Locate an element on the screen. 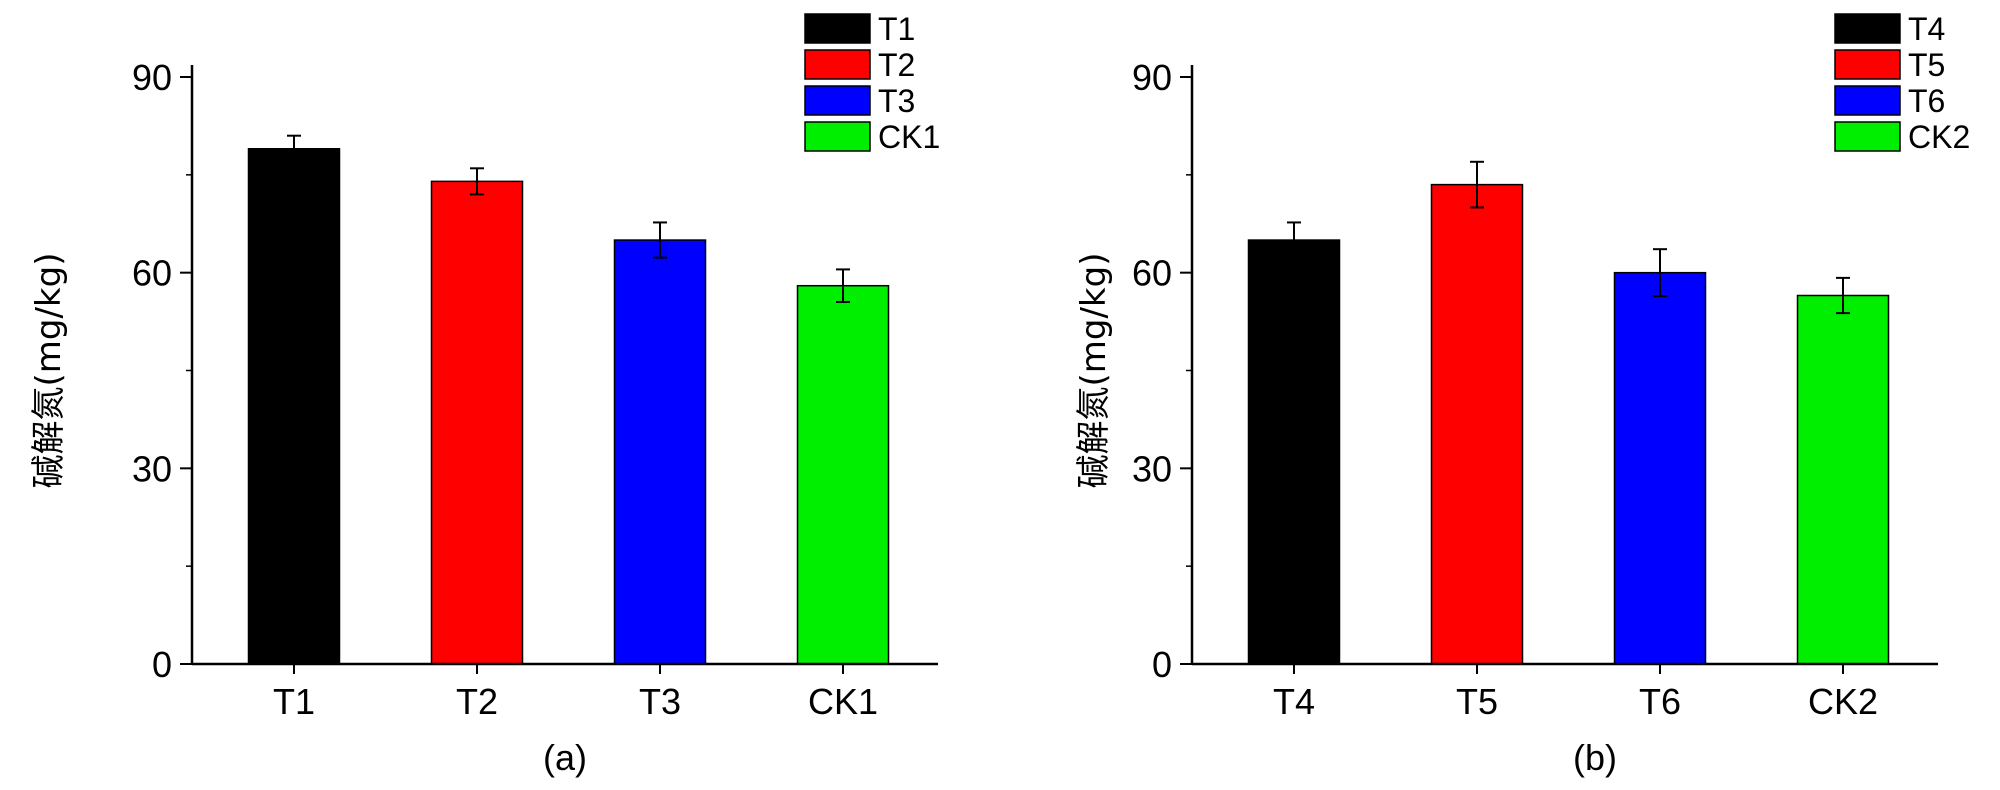 The image size is (2000, 790). legend-swatch-T3 is located at coordinates (837, 100).